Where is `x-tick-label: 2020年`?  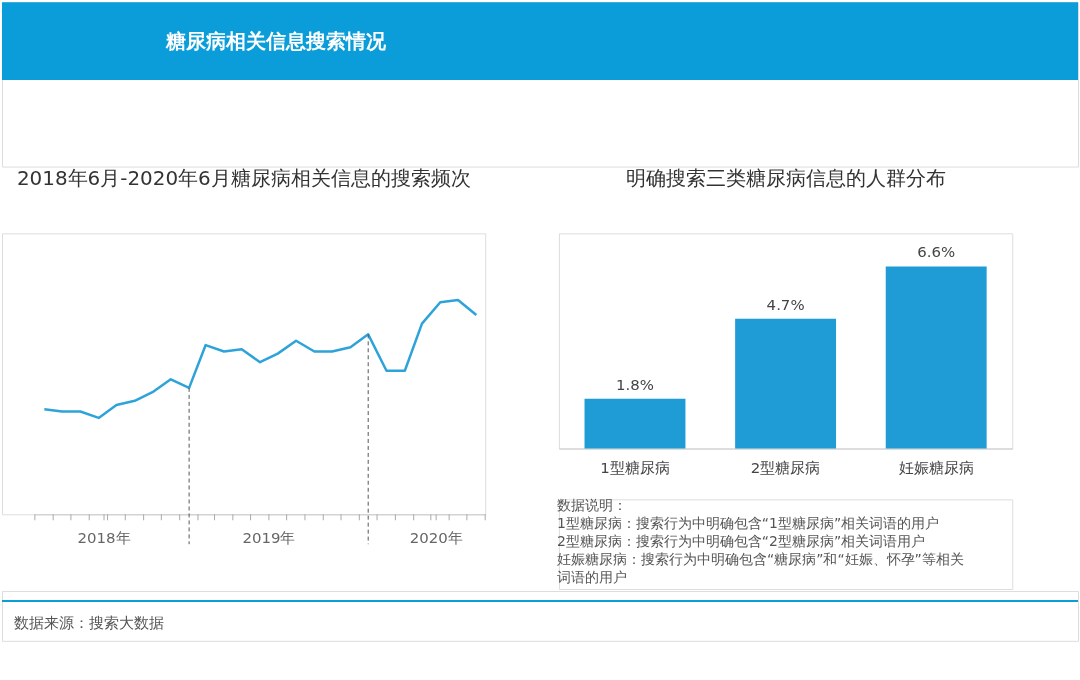
x-tick-label: 2020年 is located at coordinates (436, 538).